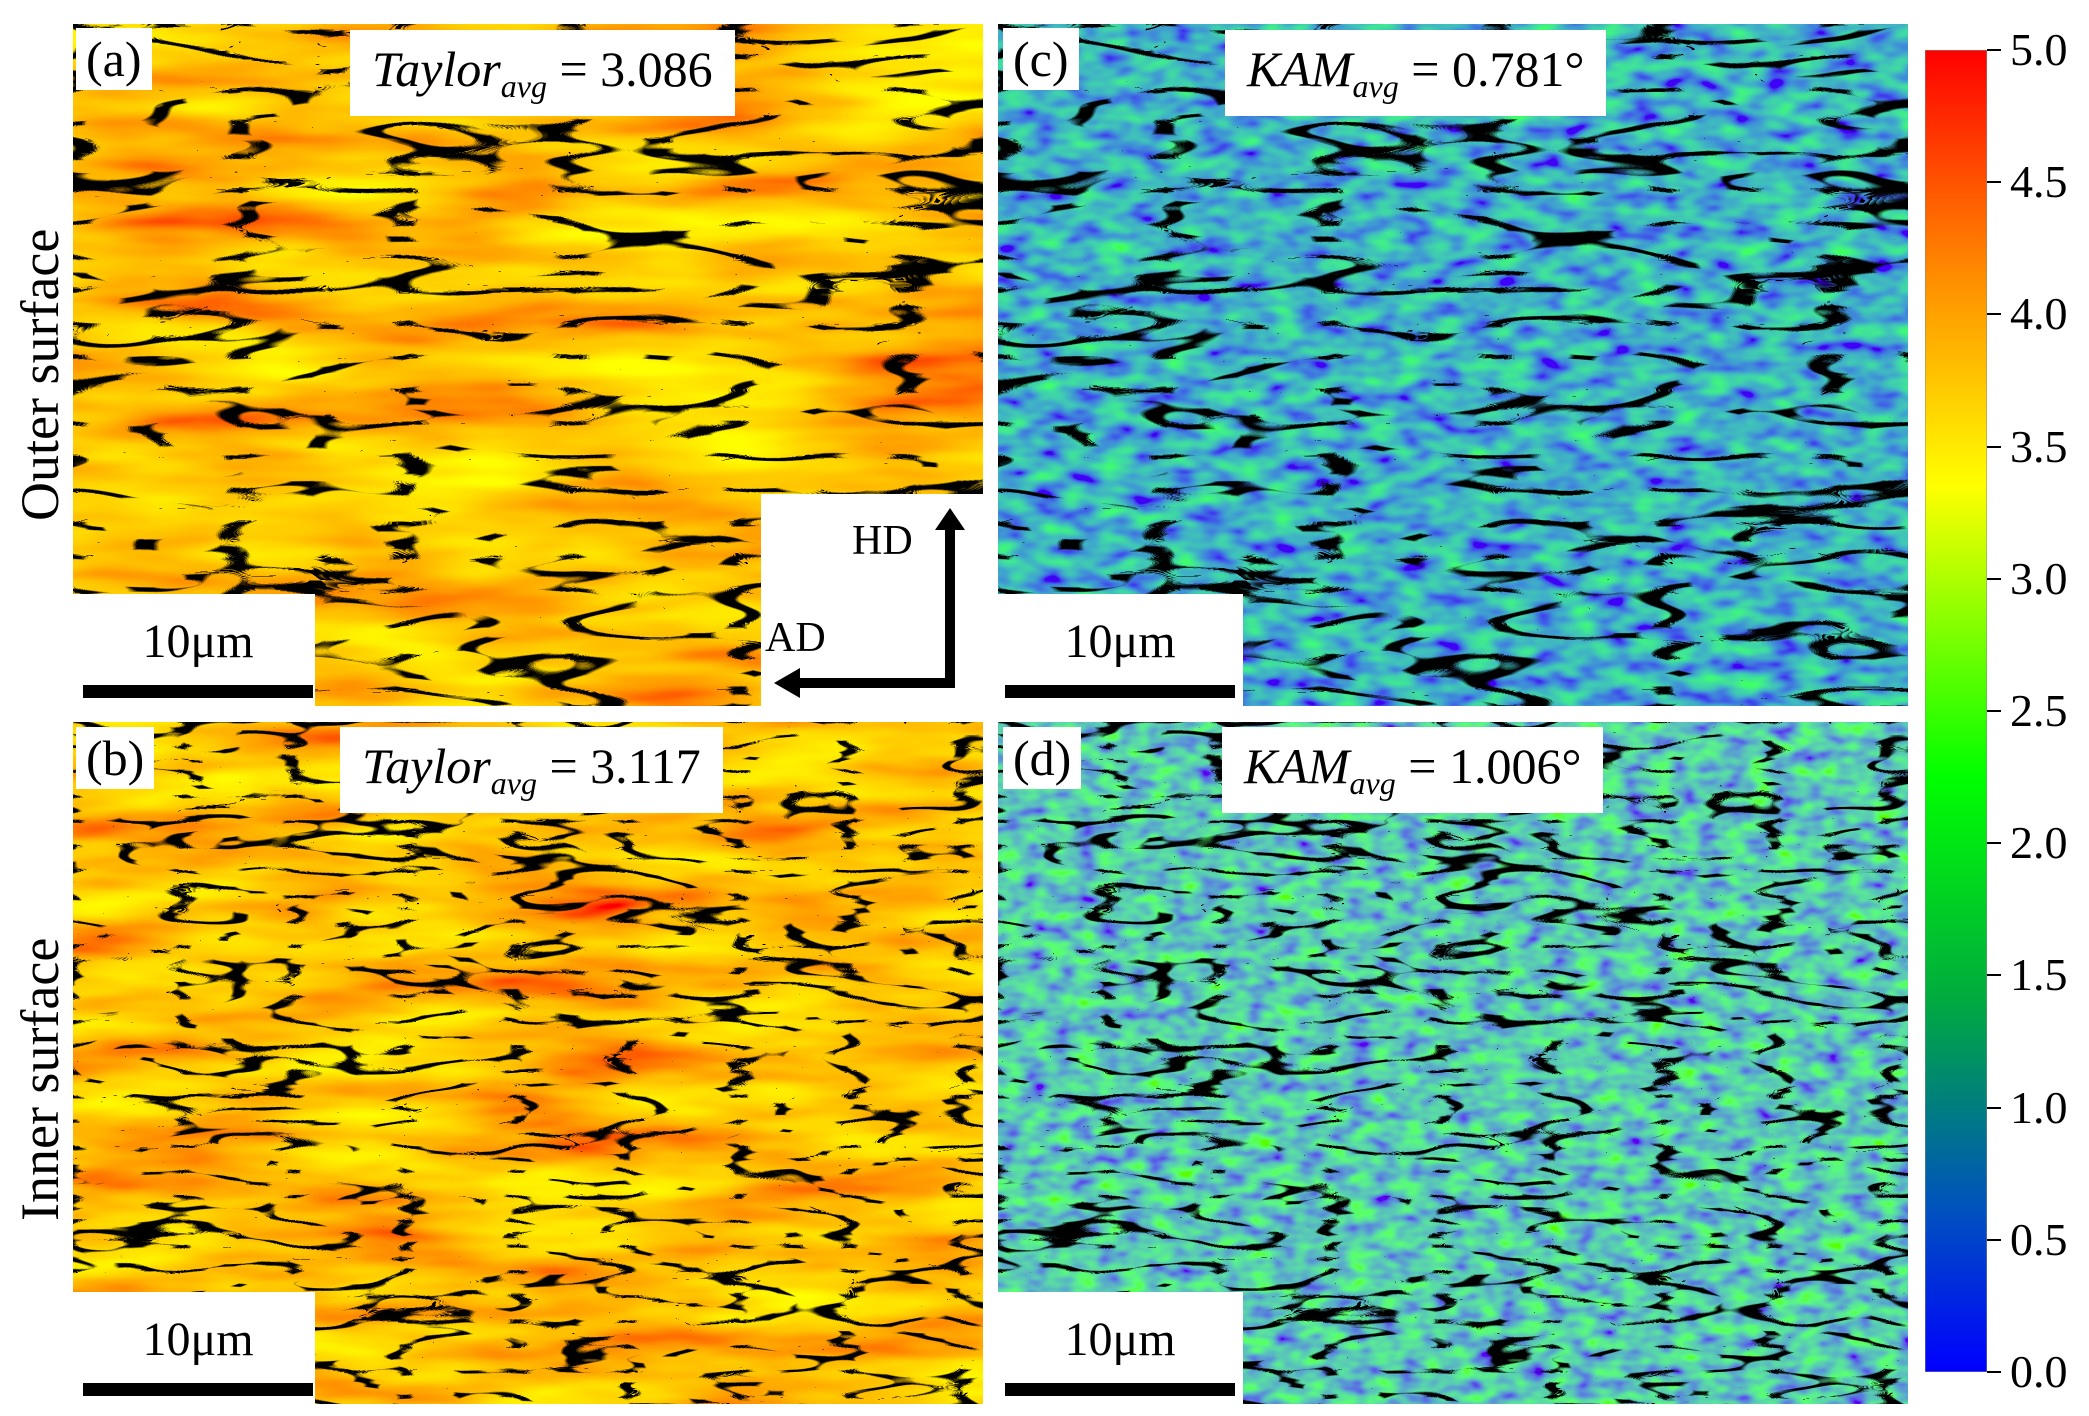  What do you see at coordinates (2039, 446) in the screenshot?
I see `colorbar-tick-label: 3.5` at bounding box center [2039, 446].